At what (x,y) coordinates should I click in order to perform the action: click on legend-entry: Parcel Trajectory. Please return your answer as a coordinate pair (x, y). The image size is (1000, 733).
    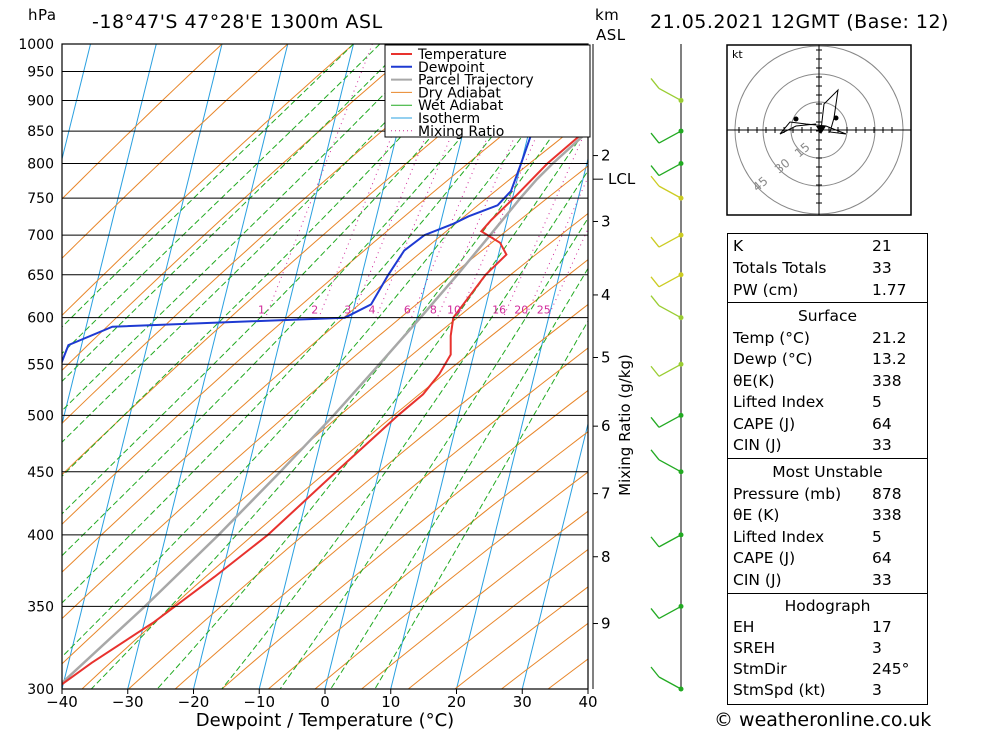
    Looking at the image, I should click on (476, 81).